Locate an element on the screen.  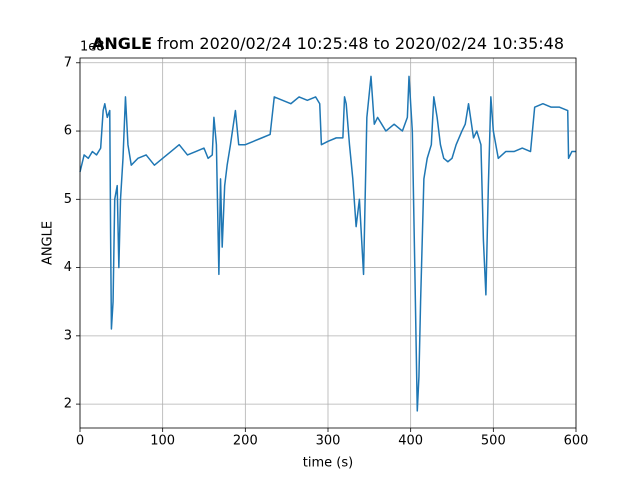
offset-text: 1e8 is located at coordinates (92, 47).